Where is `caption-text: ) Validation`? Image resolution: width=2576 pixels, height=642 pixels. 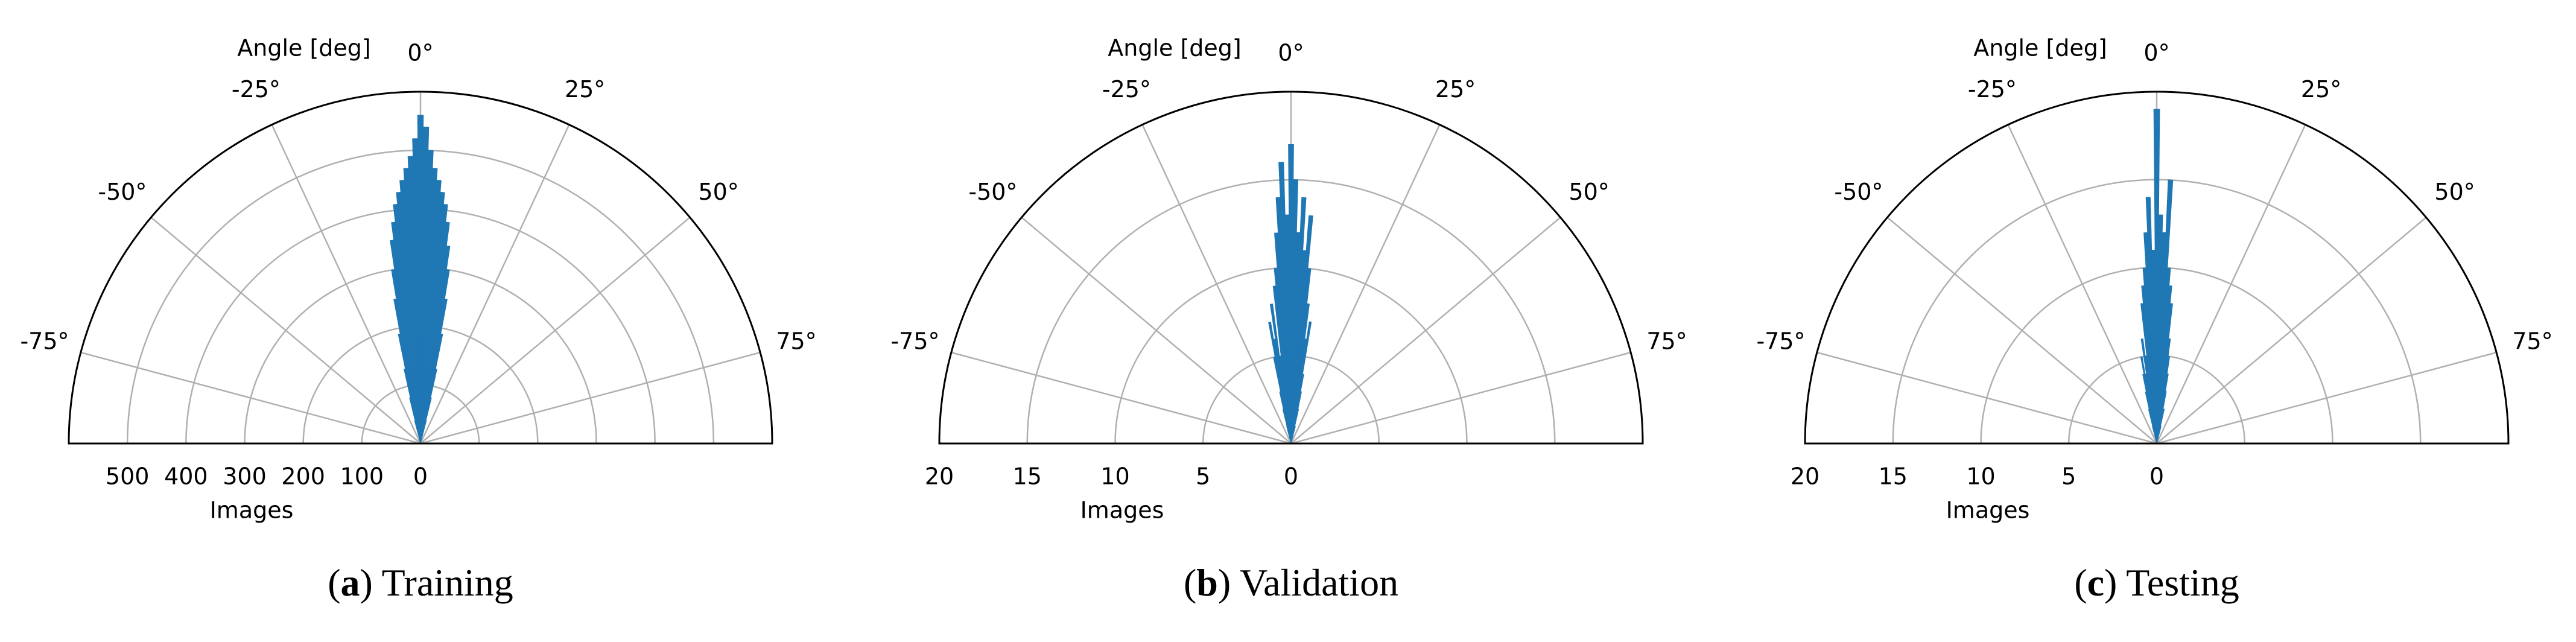
caption-text: ) Validation is located at coordinates (1308, 582).